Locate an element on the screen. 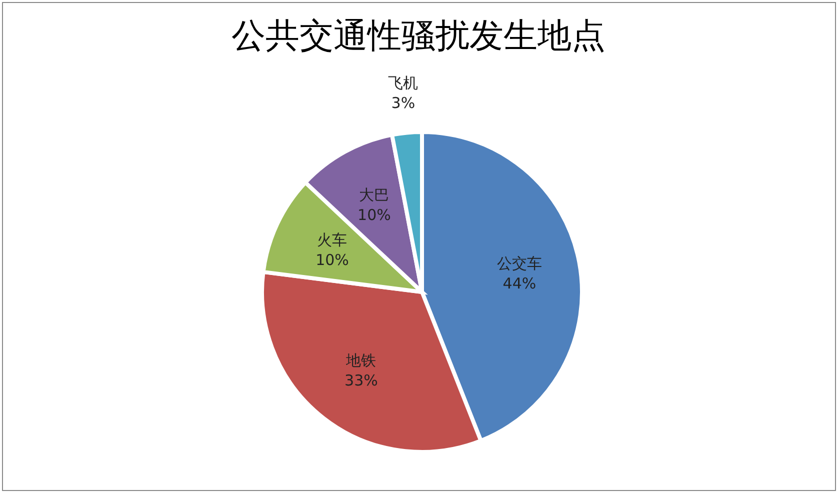 This screenshot has width=837, height=492. data-label: 33% is located at coordinates (361, 380).